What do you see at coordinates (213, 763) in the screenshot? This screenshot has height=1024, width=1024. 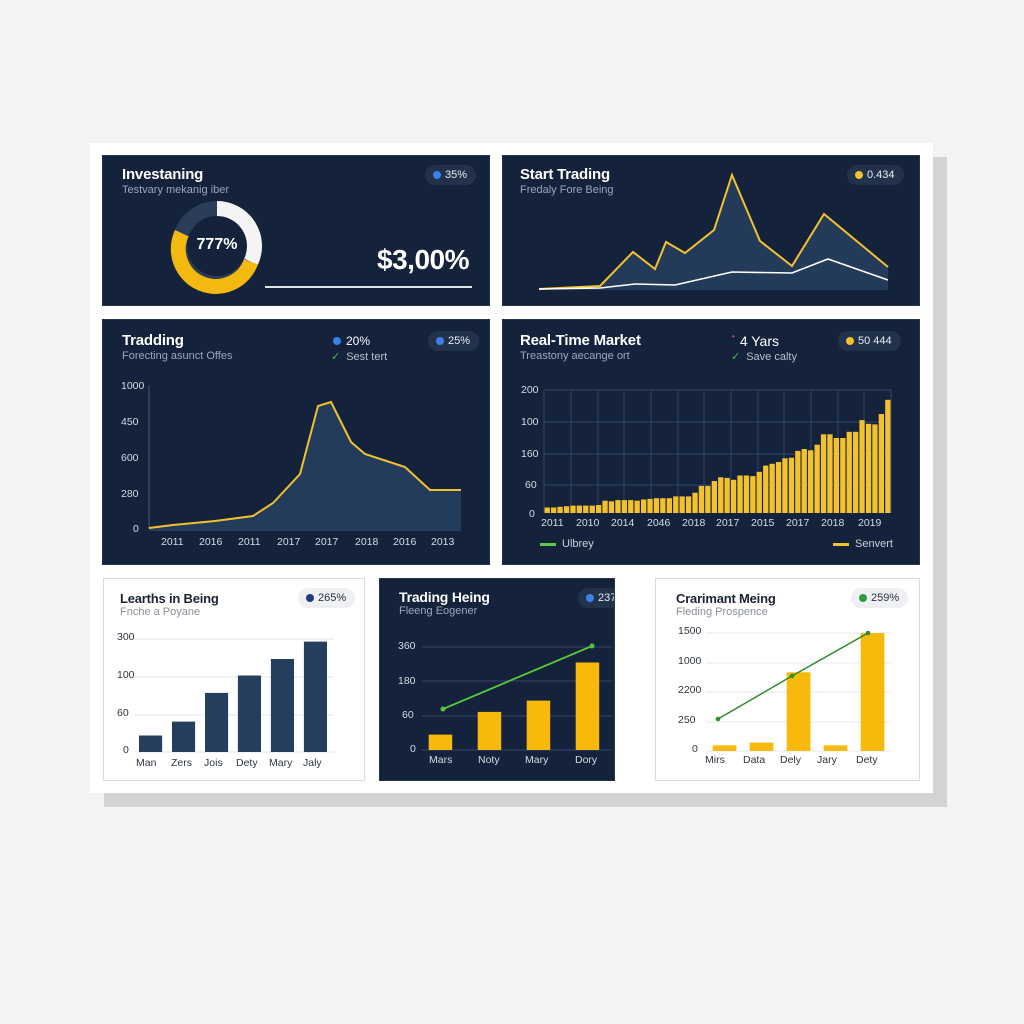 I see `x-tick: Jois` at bounding box center [213, 763].